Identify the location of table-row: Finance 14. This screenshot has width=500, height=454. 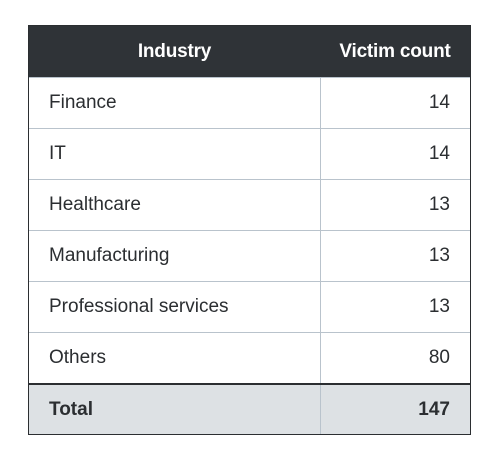
(249, 103).